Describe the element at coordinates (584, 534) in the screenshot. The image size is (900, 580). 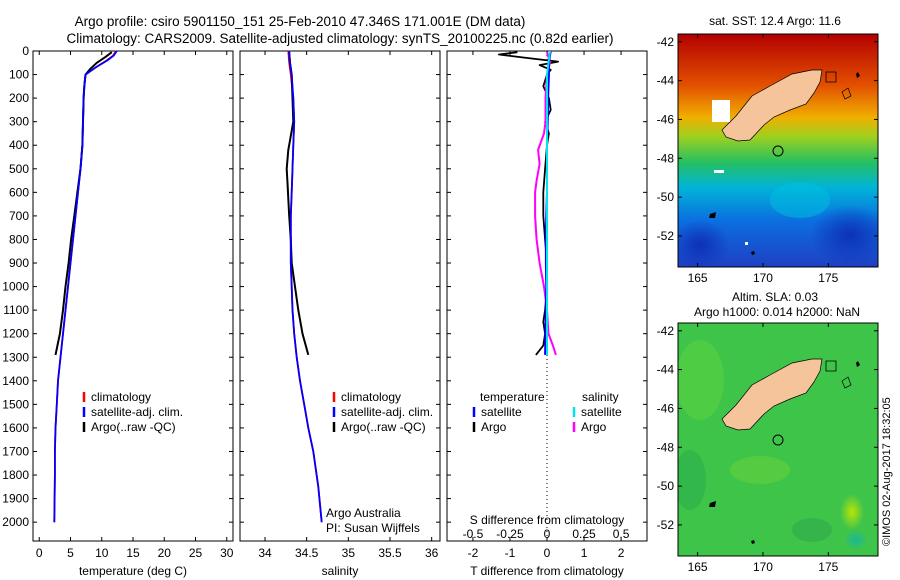
I see `s-tick-label: 0.25` at that location.